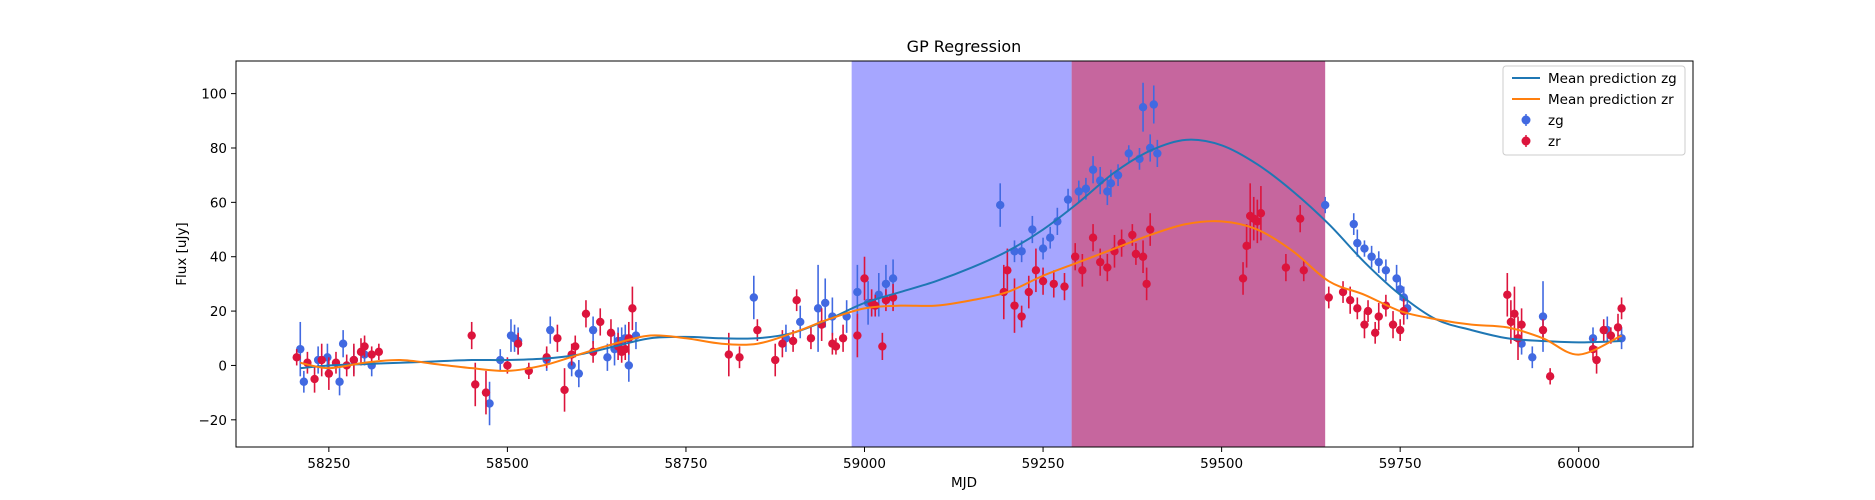 This screenshot has height=500, width=1875. Describe the element at coordinates (1221, 464) in the screenshot. I see `x-tick-label-5: 59500` at that location.